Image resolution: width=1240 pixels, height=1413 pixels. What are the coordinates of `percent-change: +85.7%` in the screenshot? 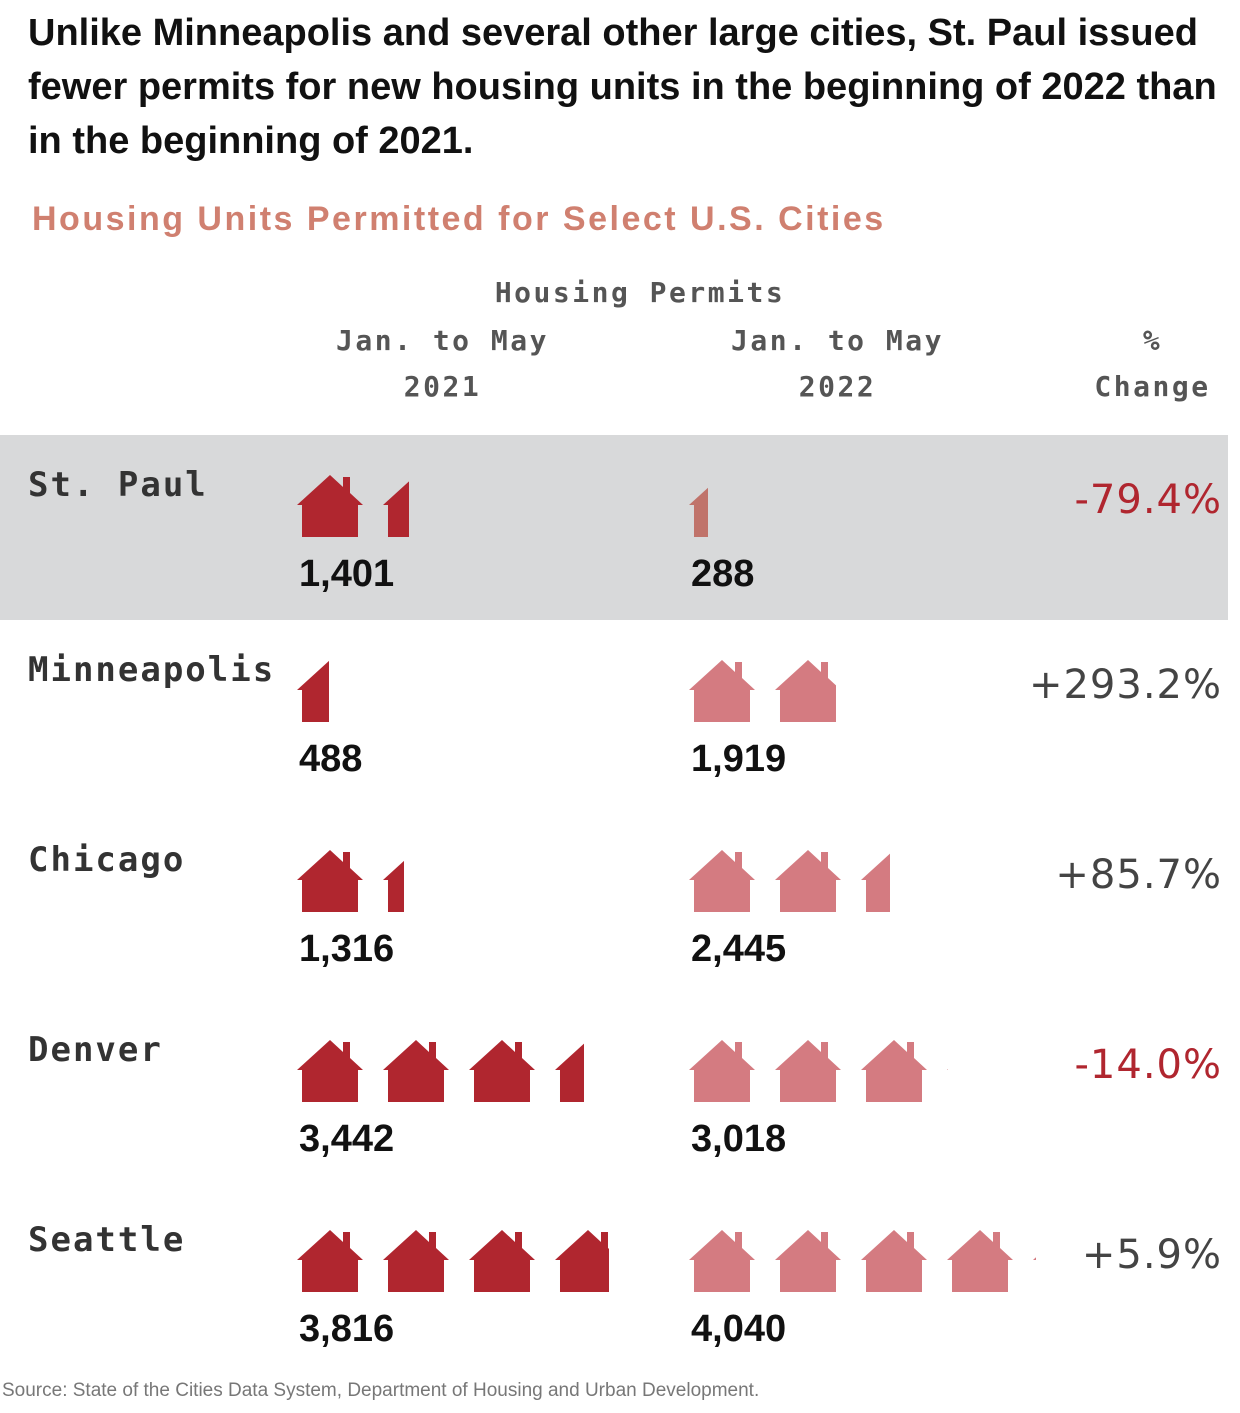 It's located at (1138, 875).